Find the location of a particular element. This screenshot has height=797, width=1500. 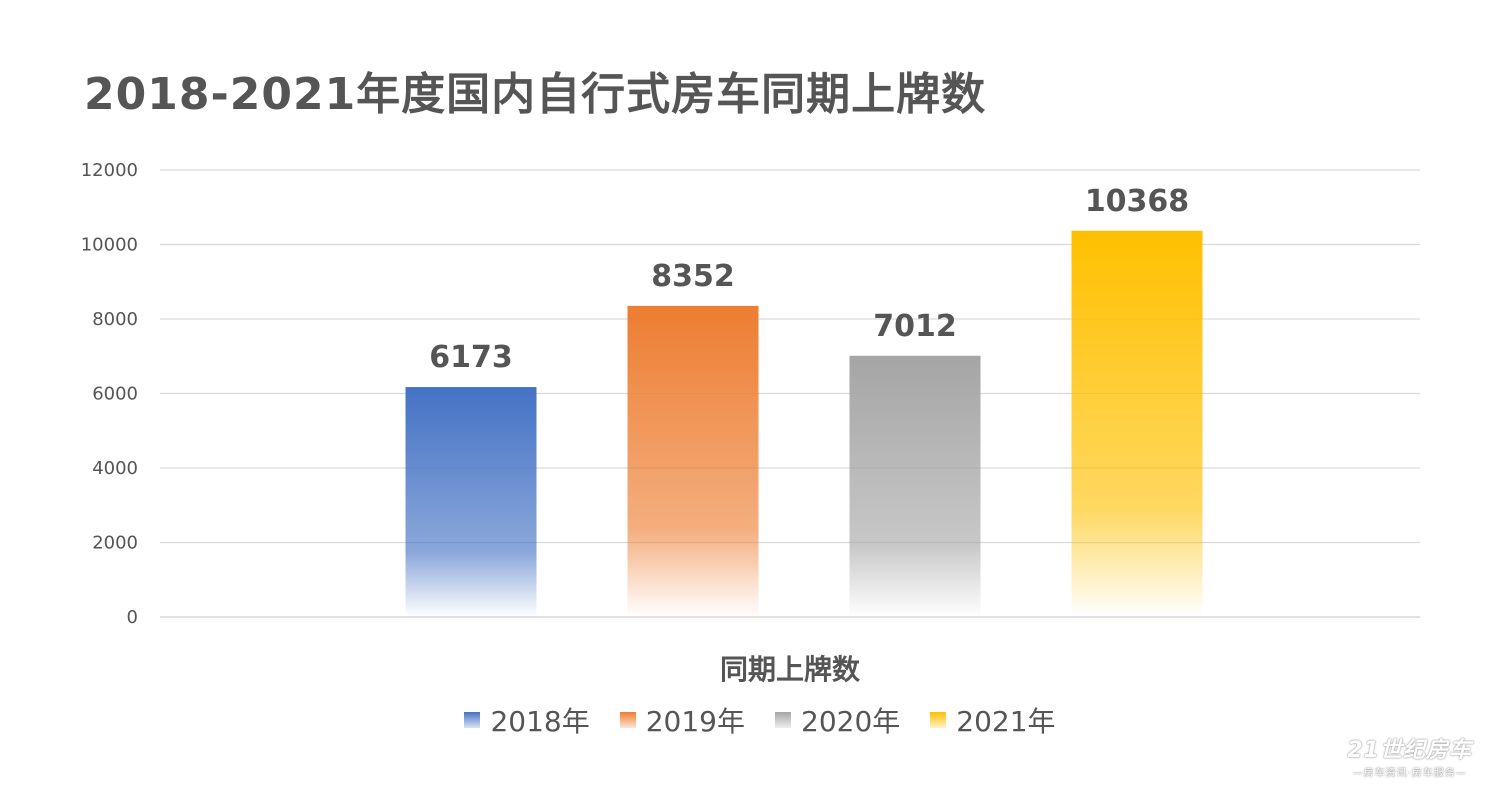

legend-item: 2020年 is located at coordinates (837, 720).